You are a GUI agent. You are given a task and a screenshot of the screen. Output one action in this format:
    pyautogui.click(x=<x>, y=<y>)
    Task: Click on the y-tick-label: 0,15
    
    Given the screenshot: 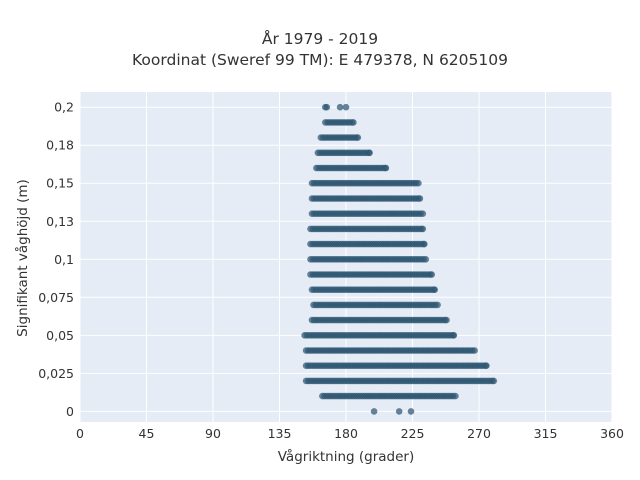 What is the action you would take?
    pyautogui.click(x=60, y=183)
    